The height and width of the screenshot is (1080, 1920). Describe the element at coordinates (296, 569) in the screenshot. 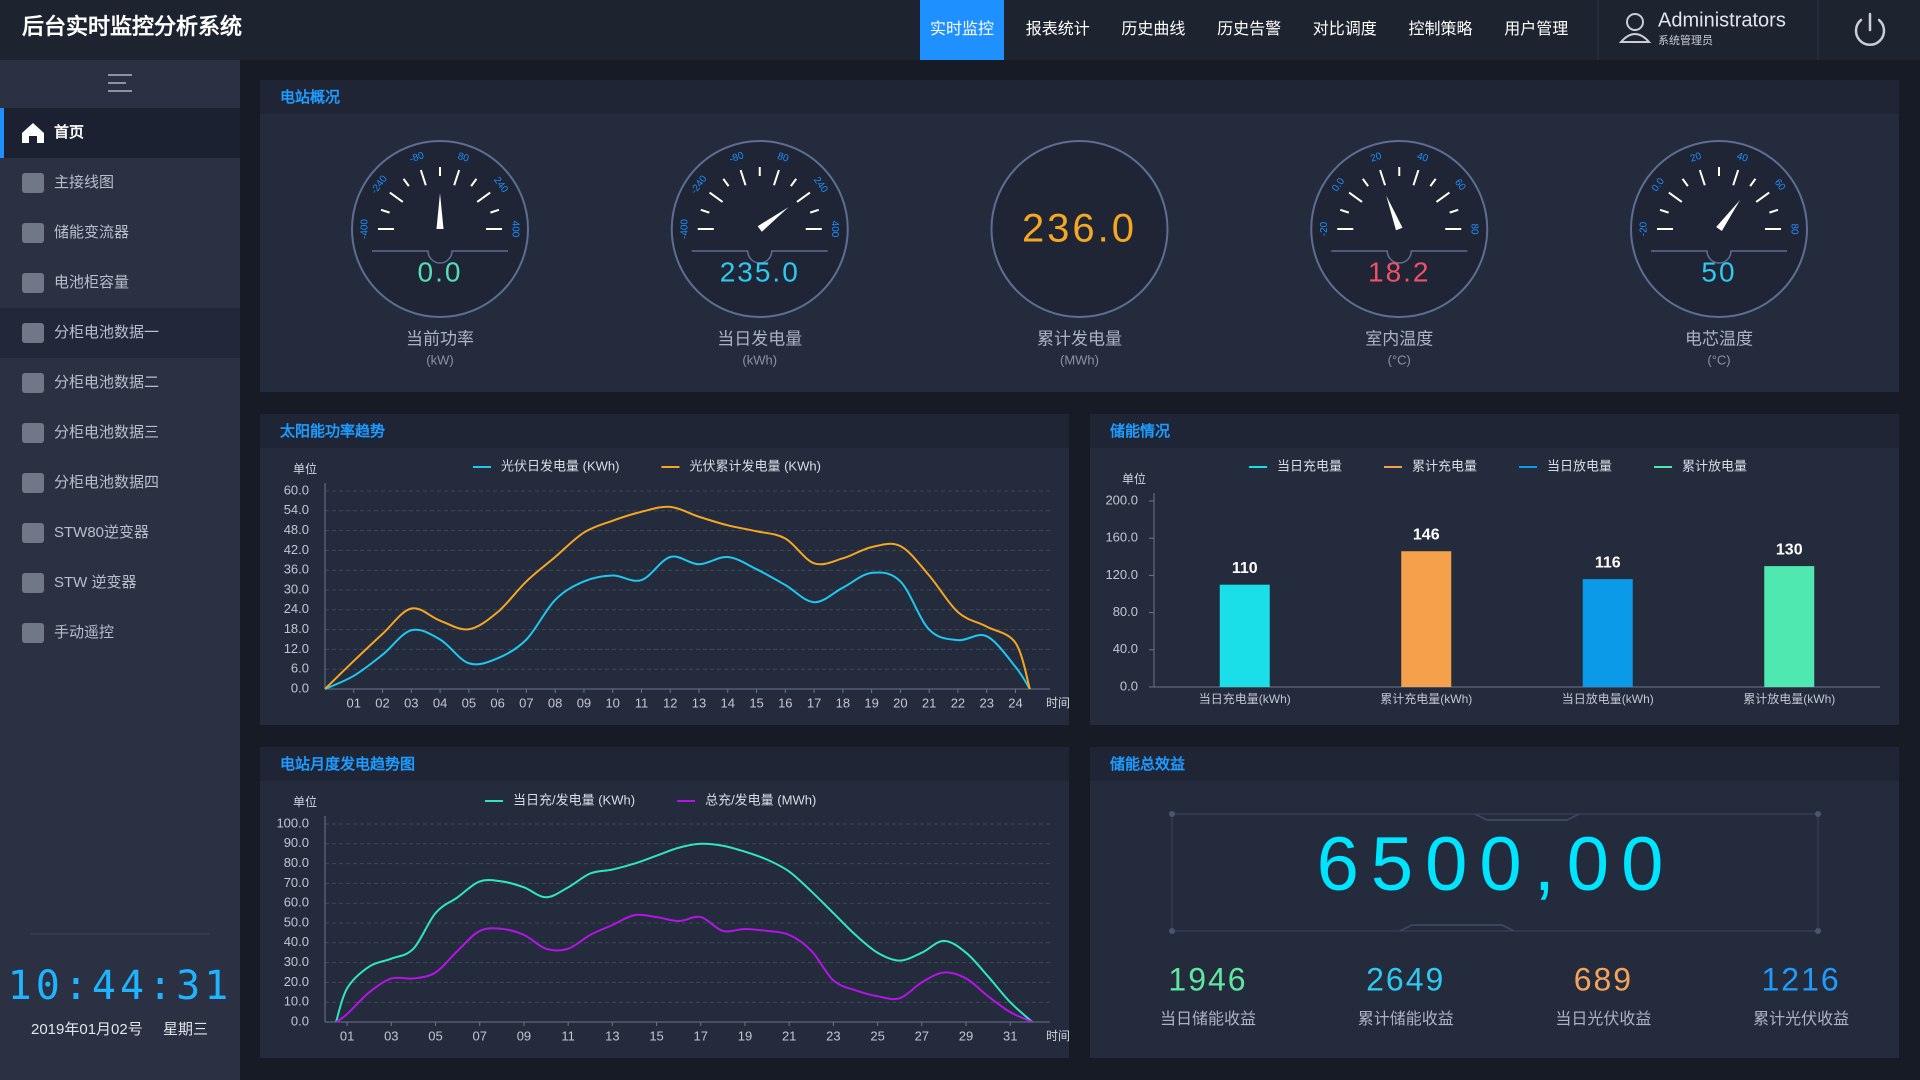

I see `y-tick-label: 36.0` at that location.